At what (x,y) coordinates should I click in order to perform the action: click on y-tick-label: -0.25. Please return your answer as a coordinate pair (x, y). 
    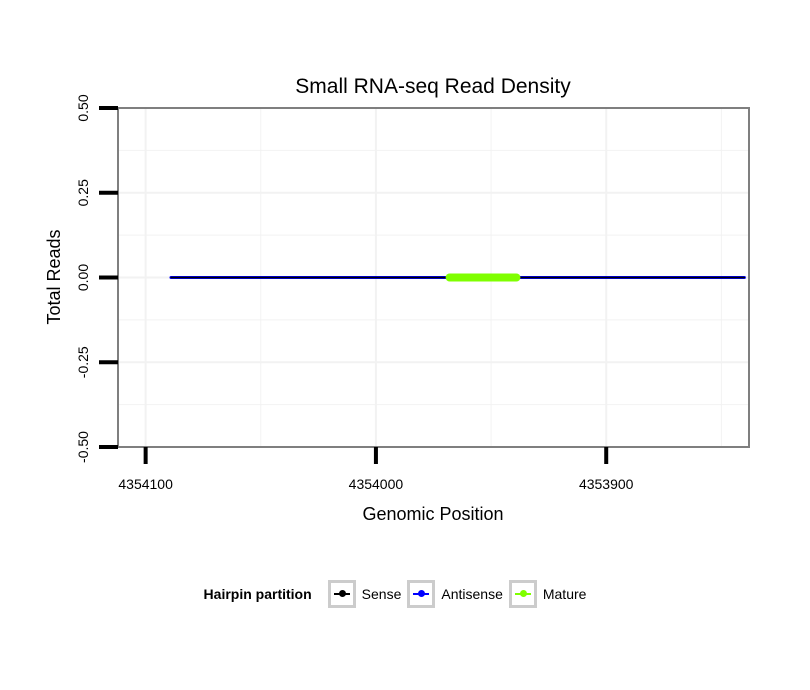
    Looking at the image, I should click on (83, 362).